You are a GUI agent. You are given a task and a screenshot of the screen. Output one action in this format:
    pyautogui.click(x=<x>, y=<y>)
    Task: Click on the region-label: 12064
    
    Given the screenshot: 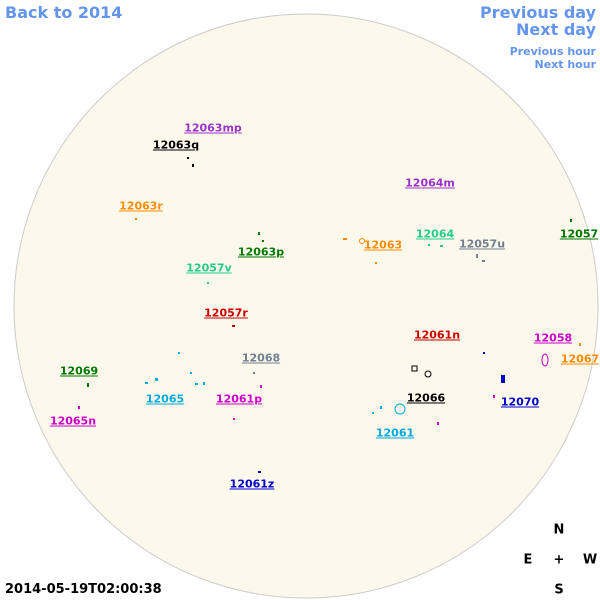 What is the action you would take?
    pyautogui.click(x=435, y=234)
    